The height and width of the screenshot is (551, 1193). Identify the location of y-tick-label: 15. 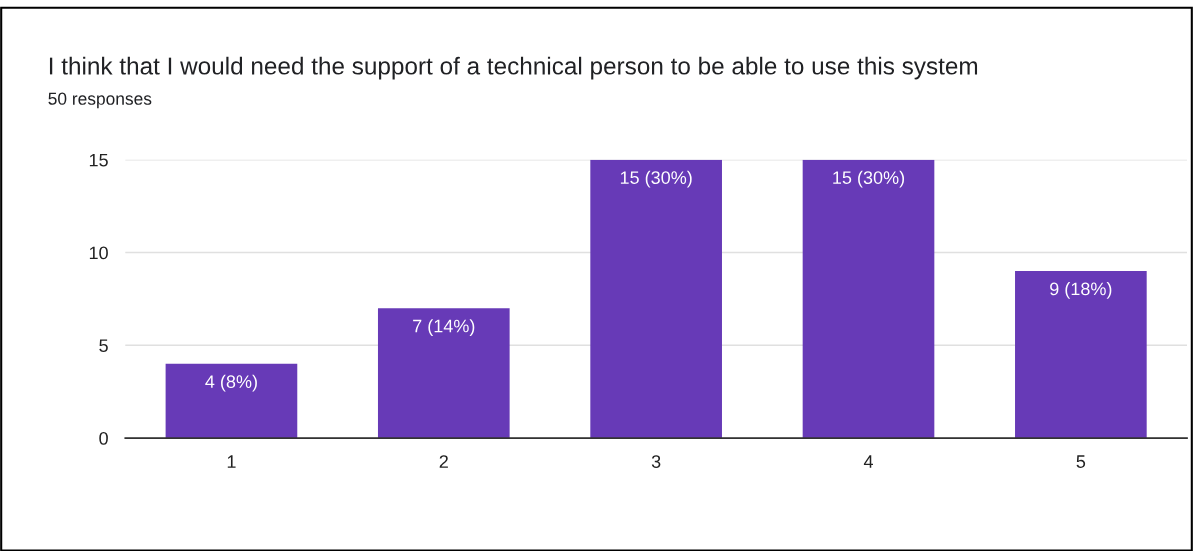
(98, 160).